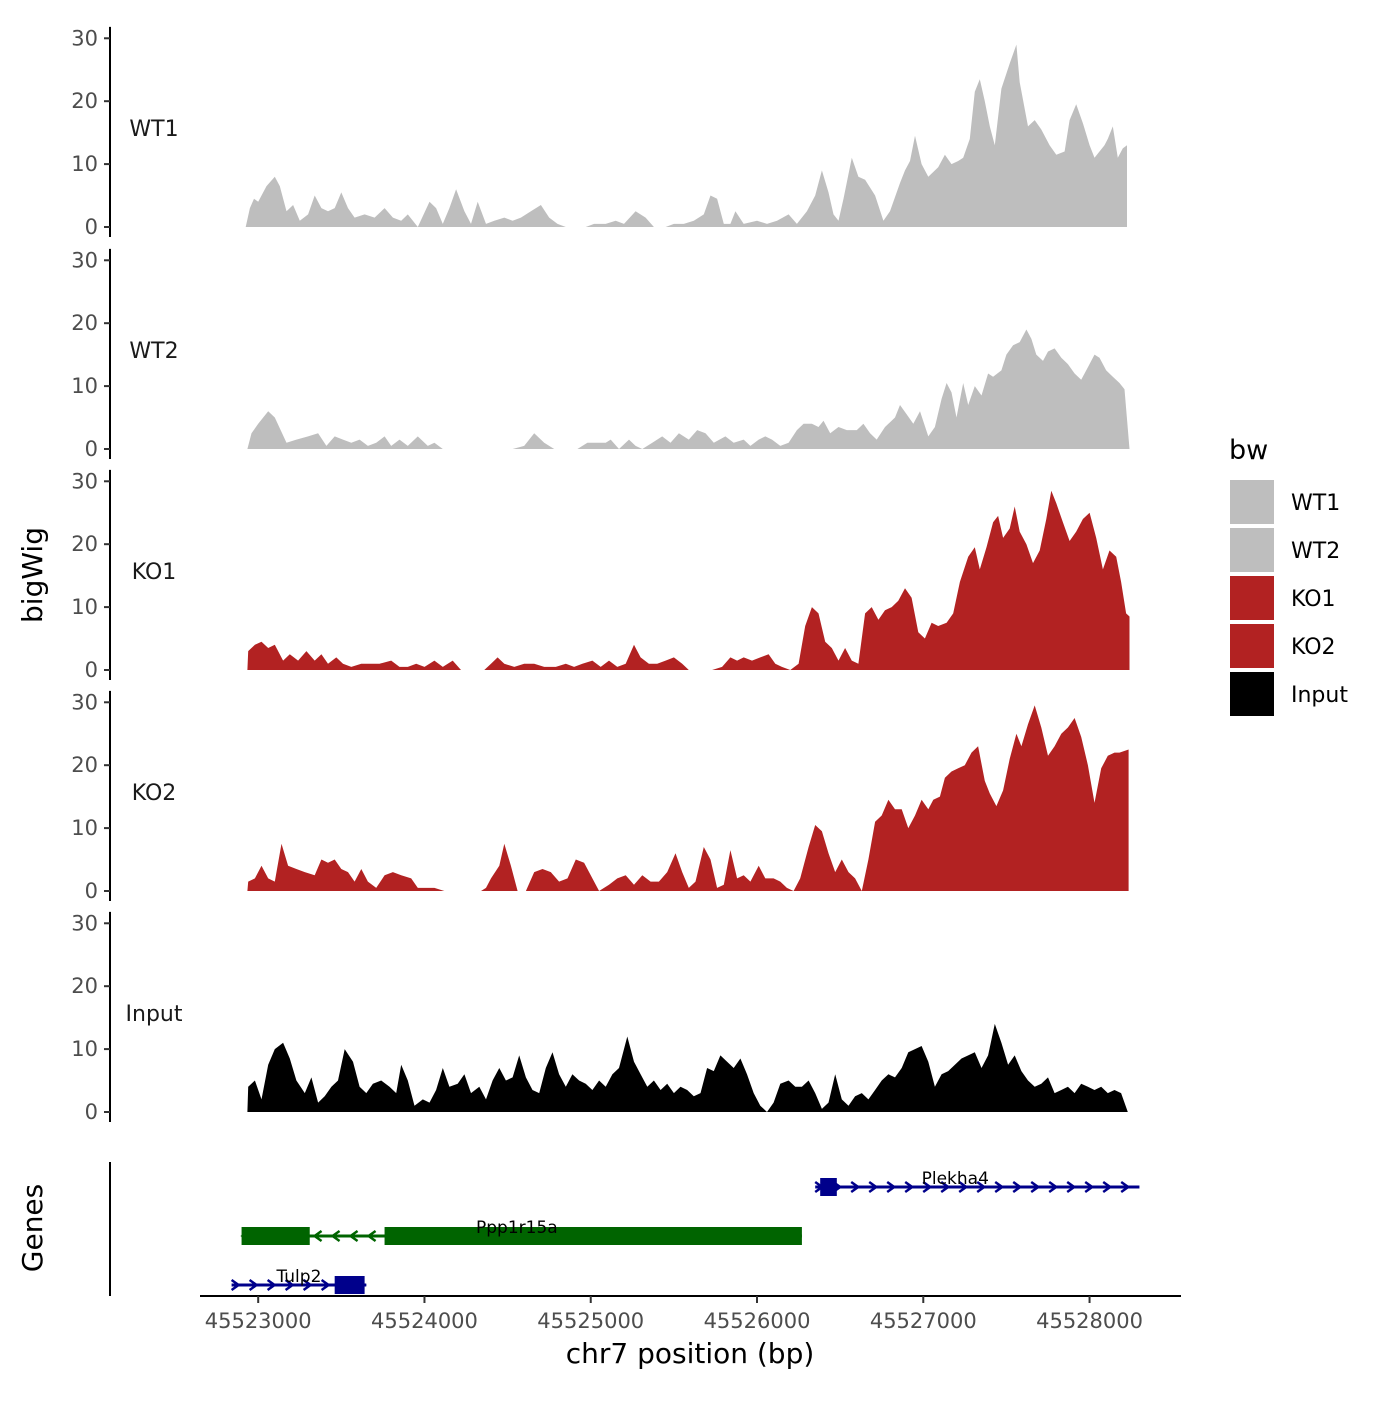 This screenshot has width=1400, height=1404. What do you see at coordinates (1319, 695) in the screenshot?
I see `legend-label: Input` at bounding box center [1319, 695].